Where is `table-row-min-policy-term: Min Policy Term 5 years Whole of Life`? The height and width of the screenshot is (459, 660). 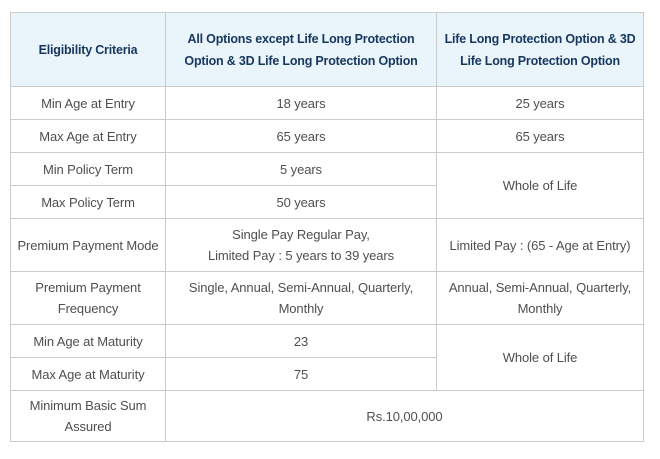
table-row-min-policy-term: Min Policy Term 5 years Whole of Life is located at coordinates (327, 185).